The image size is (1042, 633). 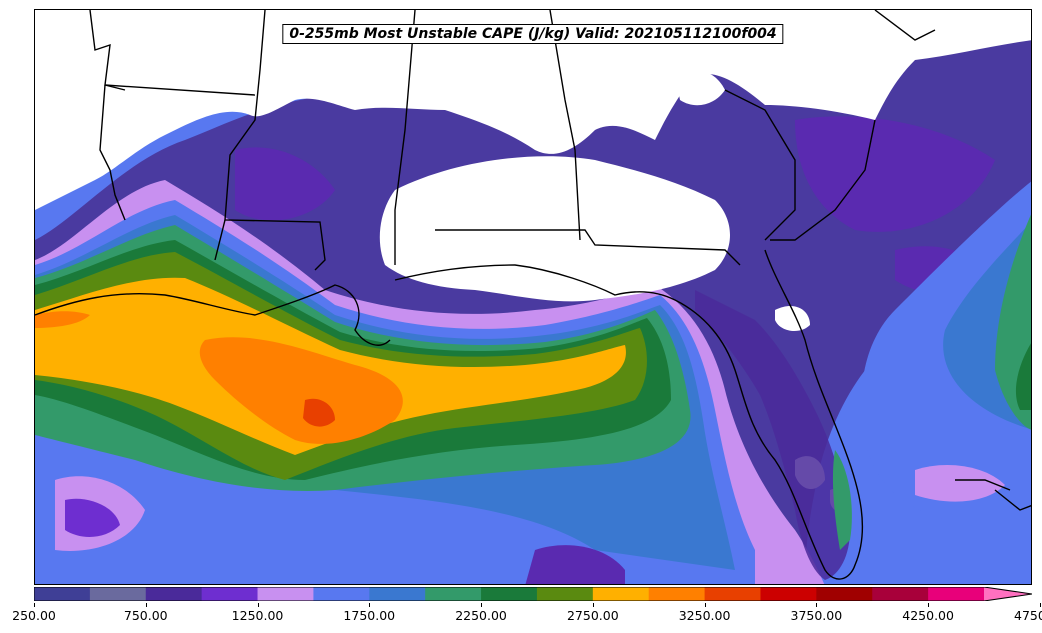 I want to click on colorbar-extend-arrow, so click(x=1008, y=594).